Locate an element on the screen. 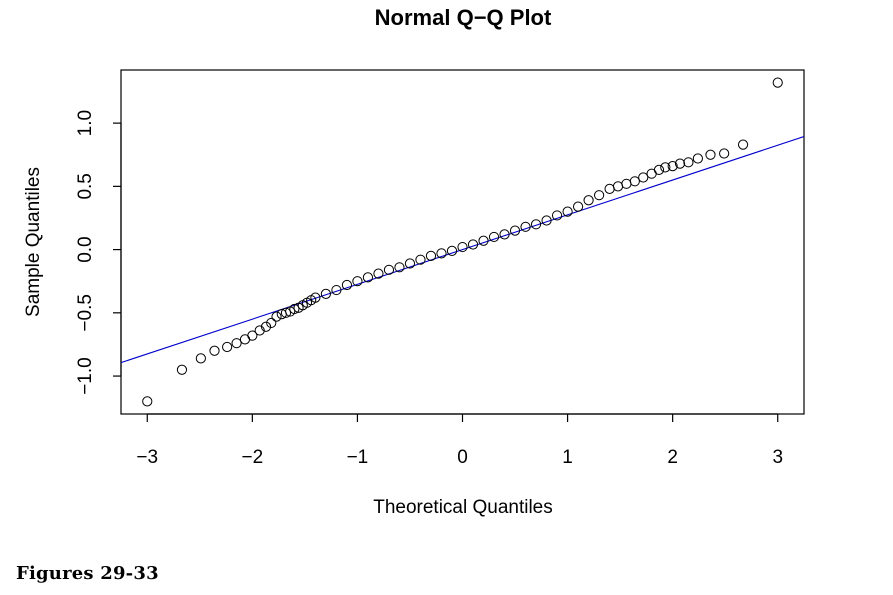  y-tick-label: 0.5 is located at coordinates (85, 186).